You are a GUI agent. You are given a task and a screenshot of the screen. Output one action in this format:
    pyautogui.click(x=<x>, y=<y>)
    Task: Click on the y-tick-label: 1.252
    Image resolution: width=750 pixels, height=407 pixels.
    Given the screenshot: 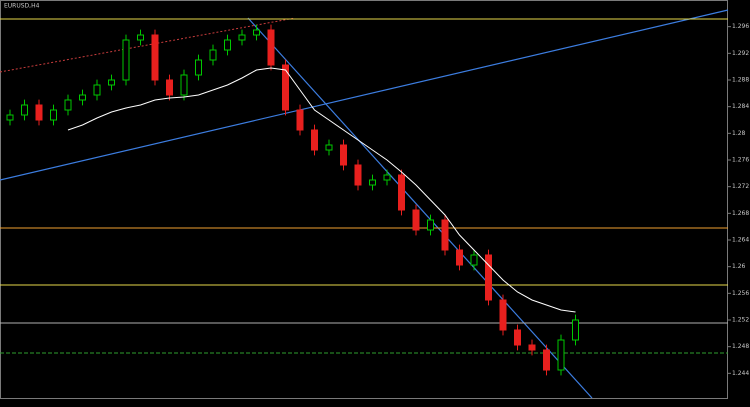 What is the action you would take?
    pyautogui.click(x=740, y=320)
    